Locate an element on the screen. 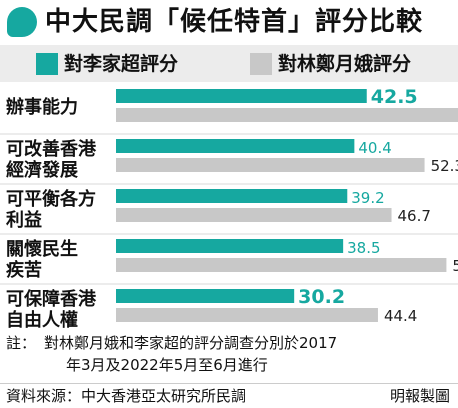 This screenshot has height=408, width=458. value-label-lee: 39.2 is located at coordinates (367, 198).